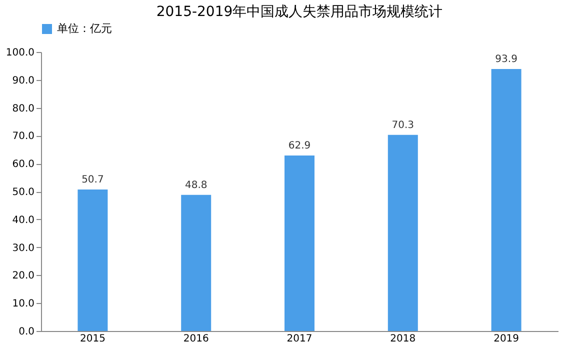 This screenshot has width=563, height=348. Describe the element at coordinates (23, 248) in the screenshot. I see `y-tick-label: 30.0` at that location.